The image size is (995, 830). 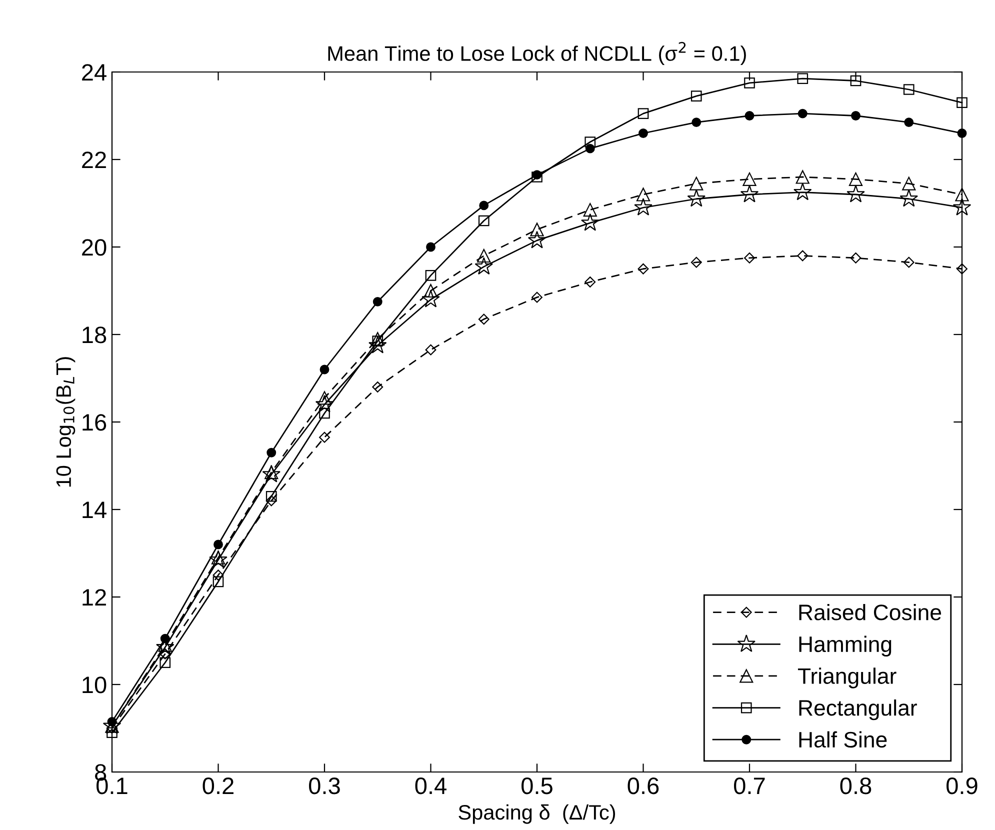 I want to click on y-axis-title: 10 Log$_{10}$(B$_{L}$T), so click(x=66, y=422).